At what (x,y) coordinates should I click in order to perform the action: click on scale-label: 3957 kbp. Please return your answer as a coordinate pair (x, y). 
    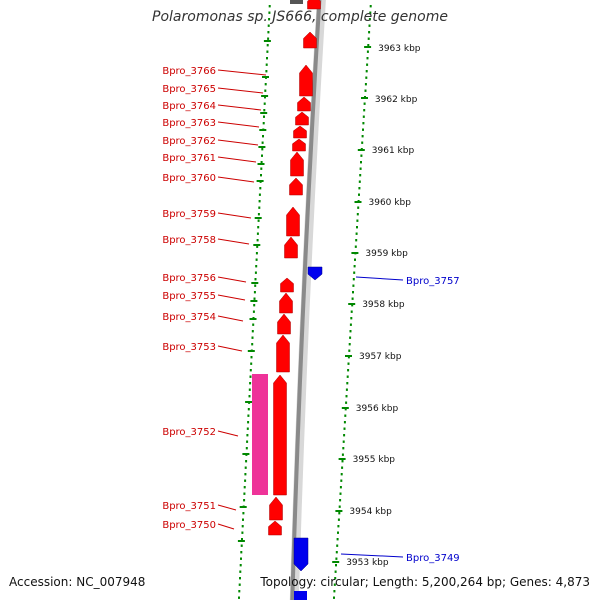
    Looking at the image, I should click on (380, 357).